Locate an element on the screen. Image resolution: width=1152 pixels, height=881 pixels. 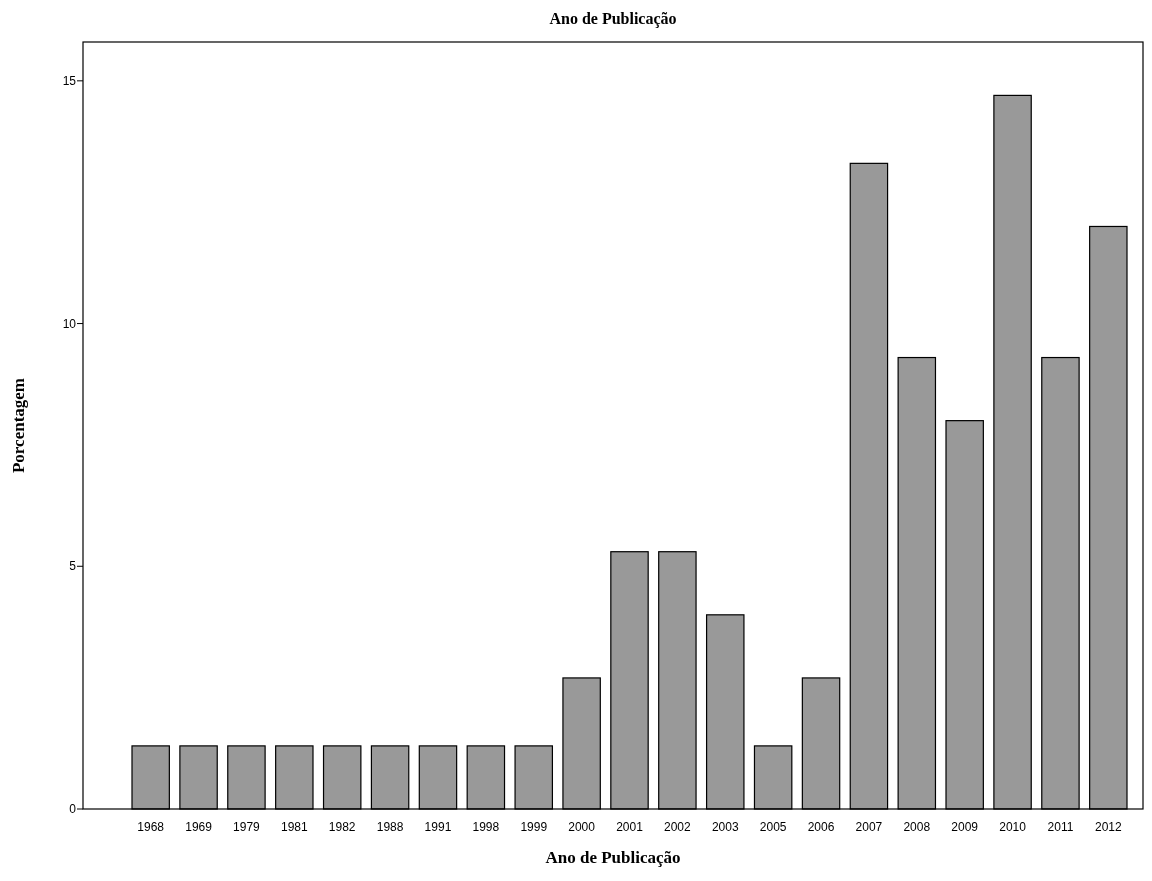
x-tick-label: 2011 is located at coordinates (1060, 827).